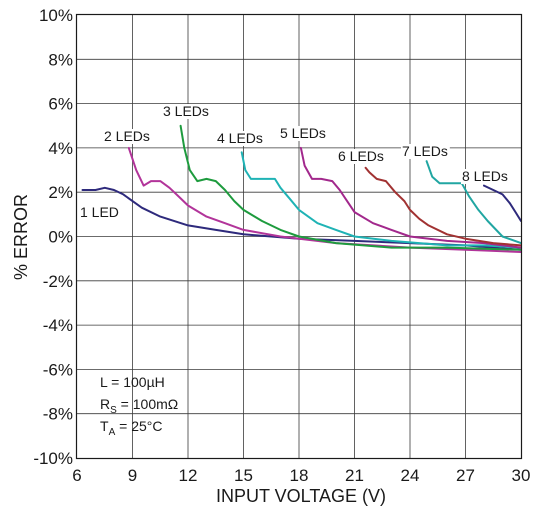 The image size is (534, 511). Describe the element at coordinates (147, 404) in the screenshot. I see `rs-value: = 100mΩ` at that location.